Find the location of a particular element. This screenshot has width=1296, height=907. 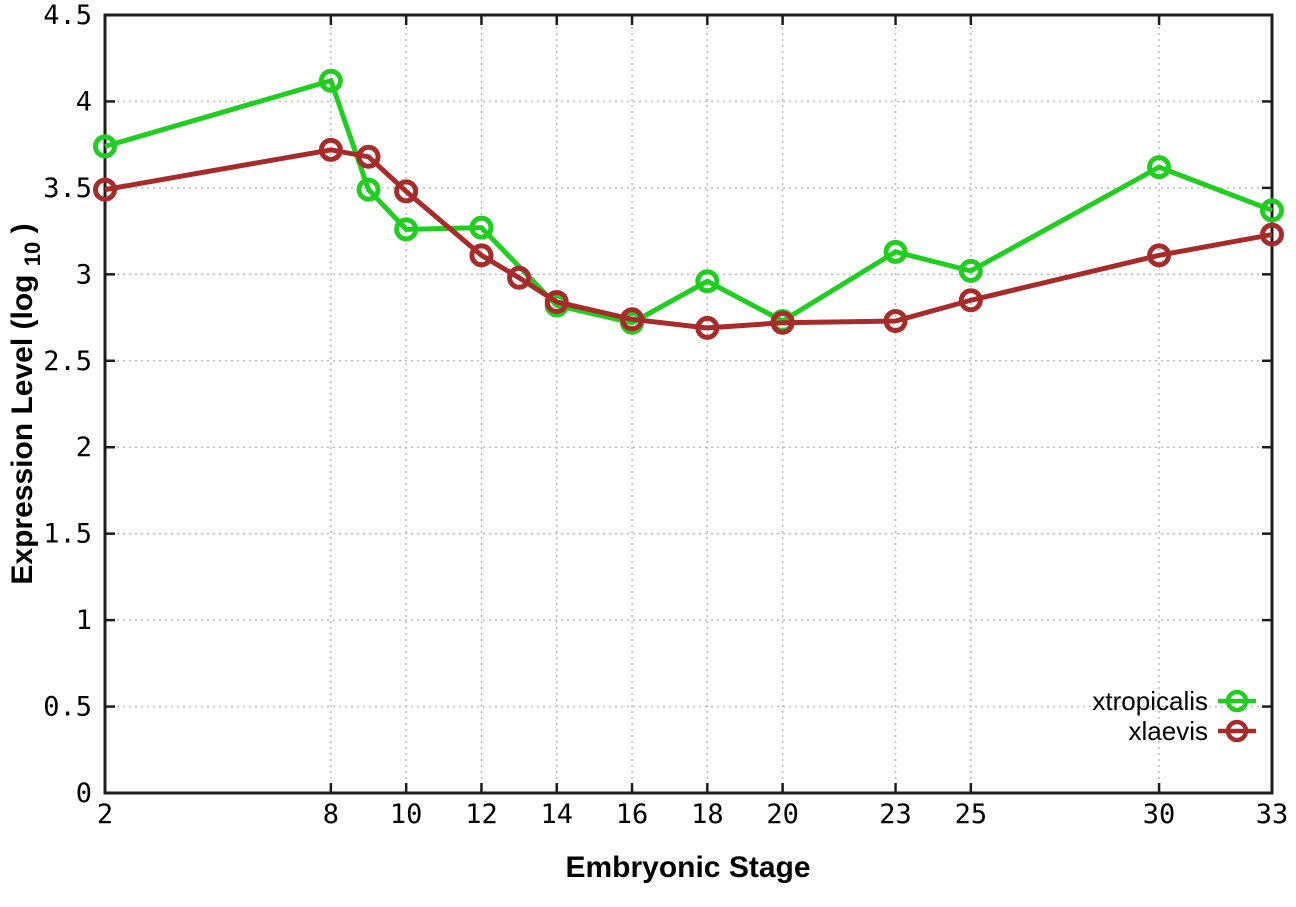

y-axis-label: Expression Level (log 10 ) is located at coordinates (26, 403).